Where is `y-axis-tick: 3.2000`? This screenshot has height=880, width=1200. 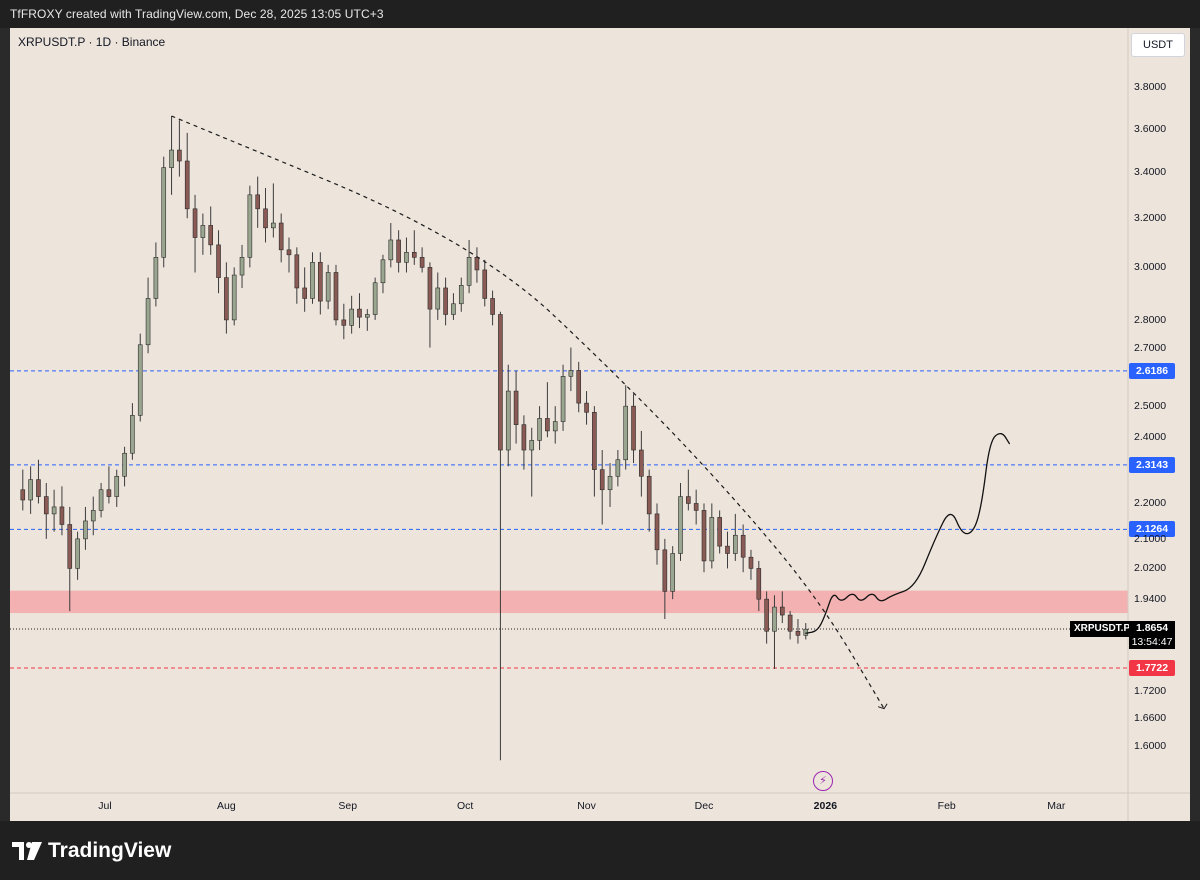
y-axis-tick: 3.2000 is located at coordinates (1150, 218).